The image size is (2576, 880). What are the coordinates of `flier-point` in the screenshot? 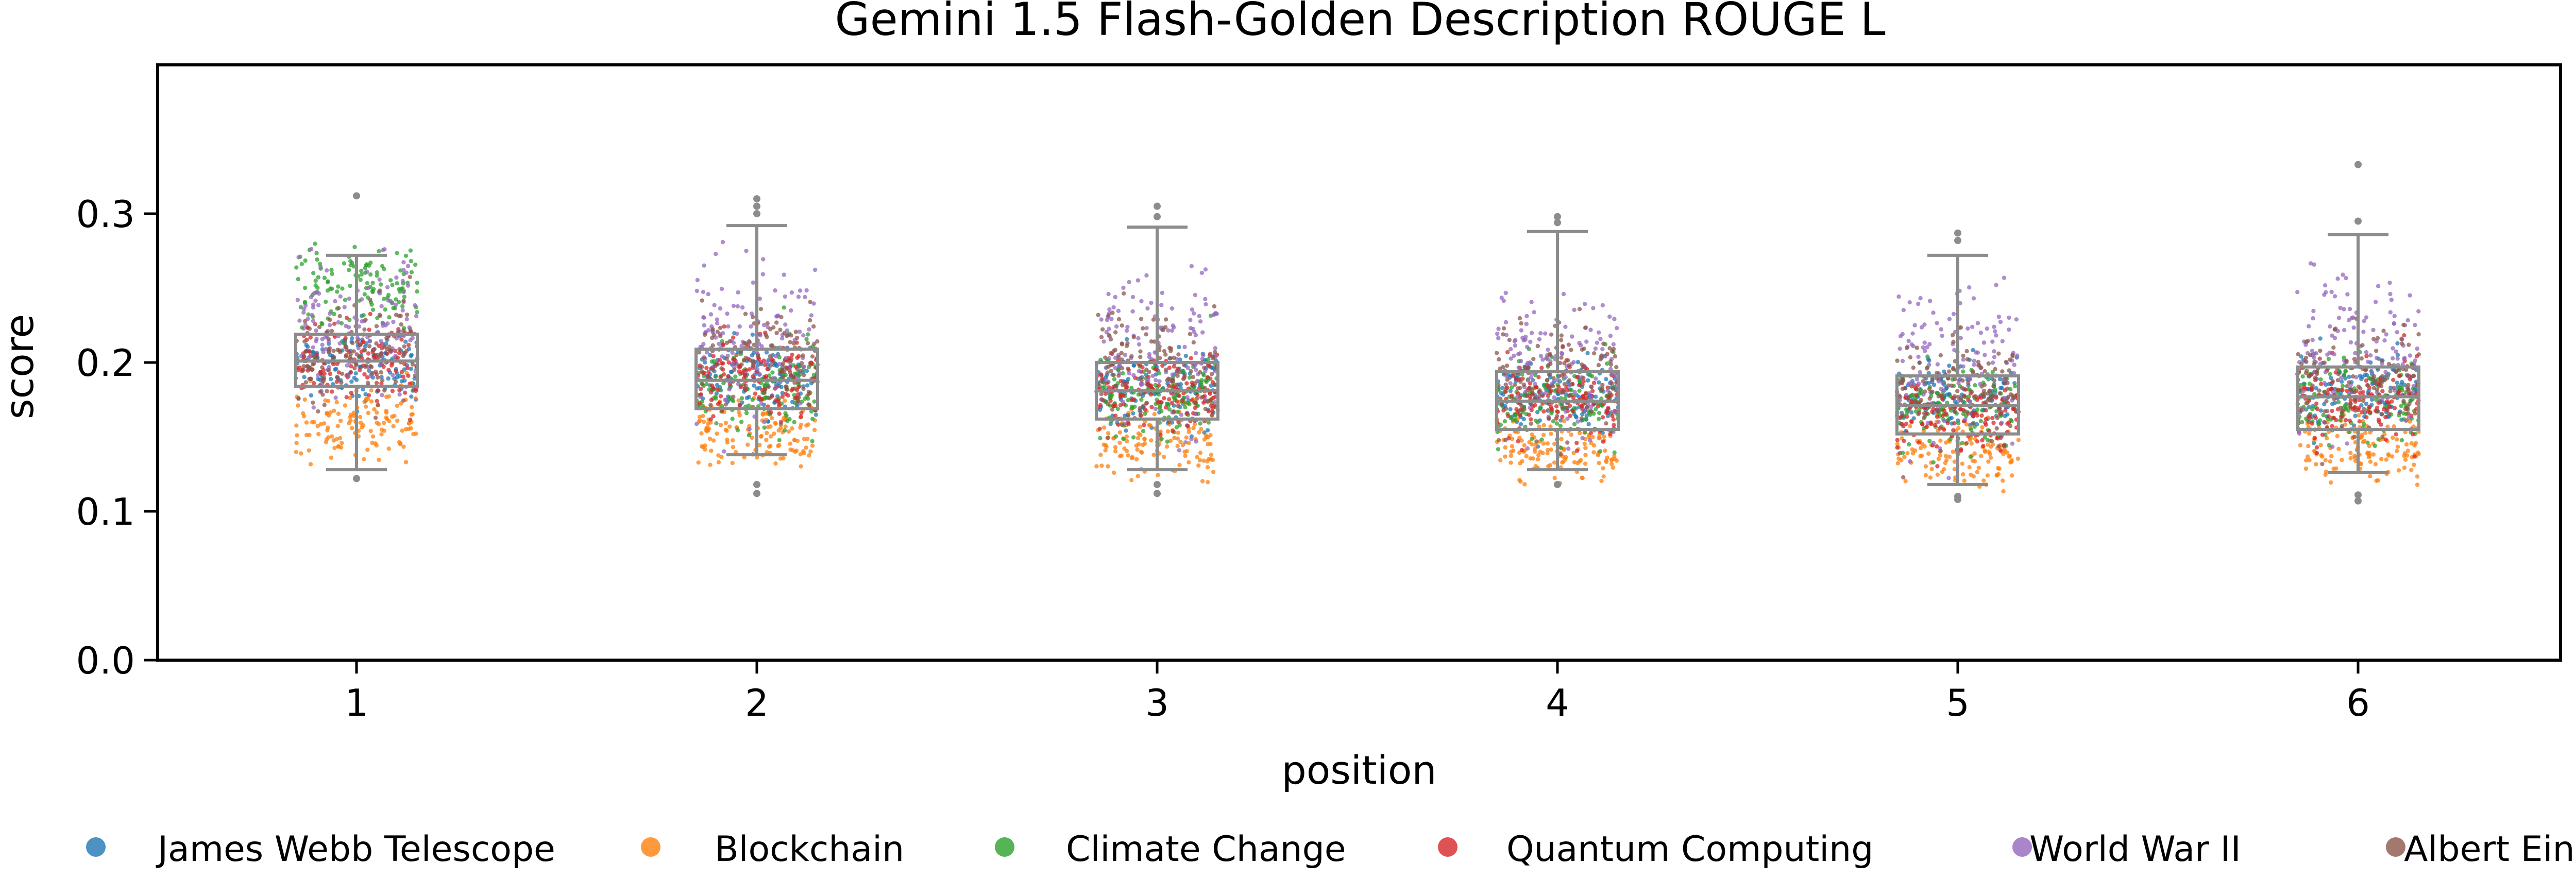 It's located at (1157, 484).